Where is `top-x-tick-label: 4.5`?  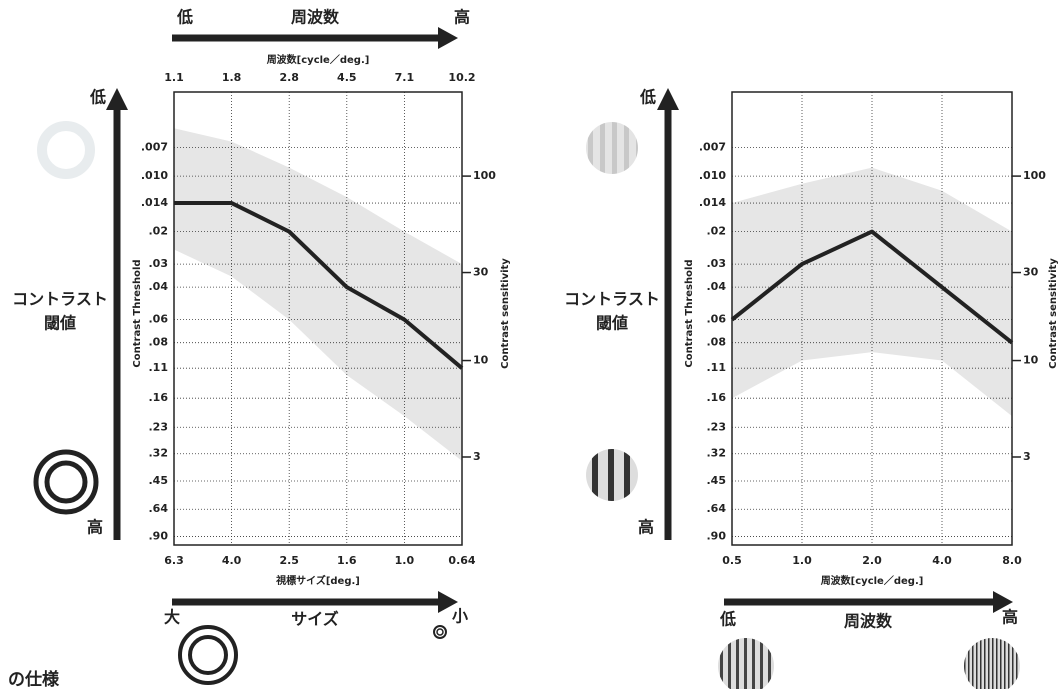 top-x-tick-label: 4.5 is located at coordinates (347, 77).